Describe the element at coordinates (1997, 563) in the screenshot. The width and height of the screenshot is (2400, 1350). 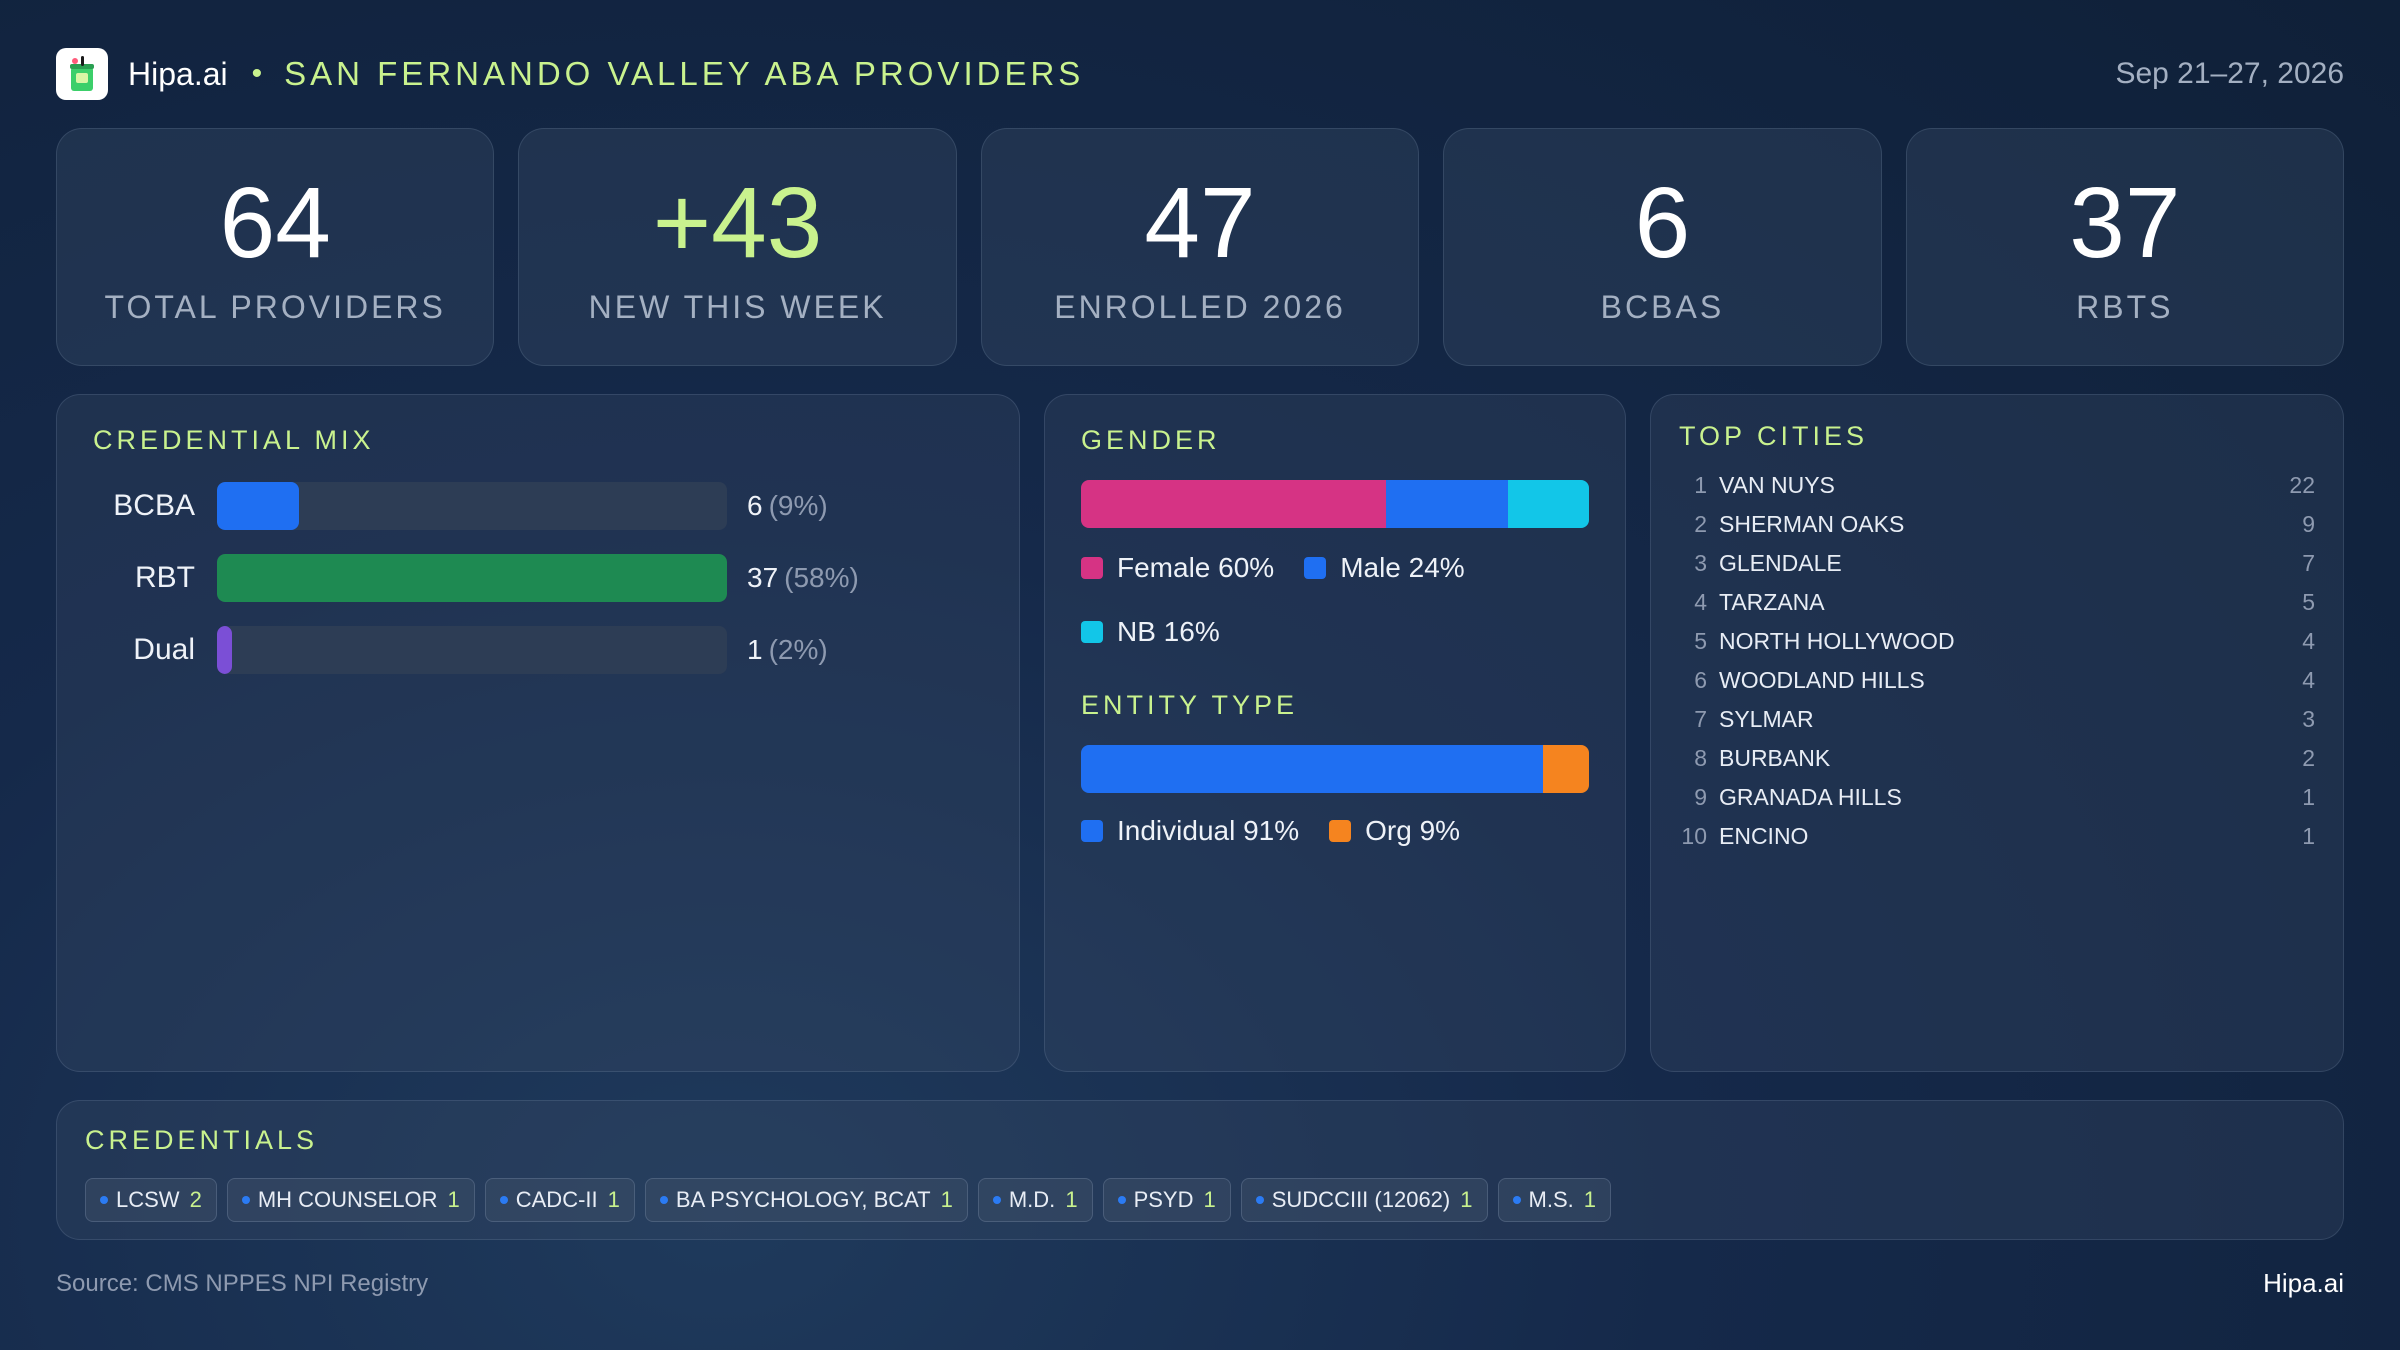
I see `city-row: 3 GLENDALE 7` at that location.